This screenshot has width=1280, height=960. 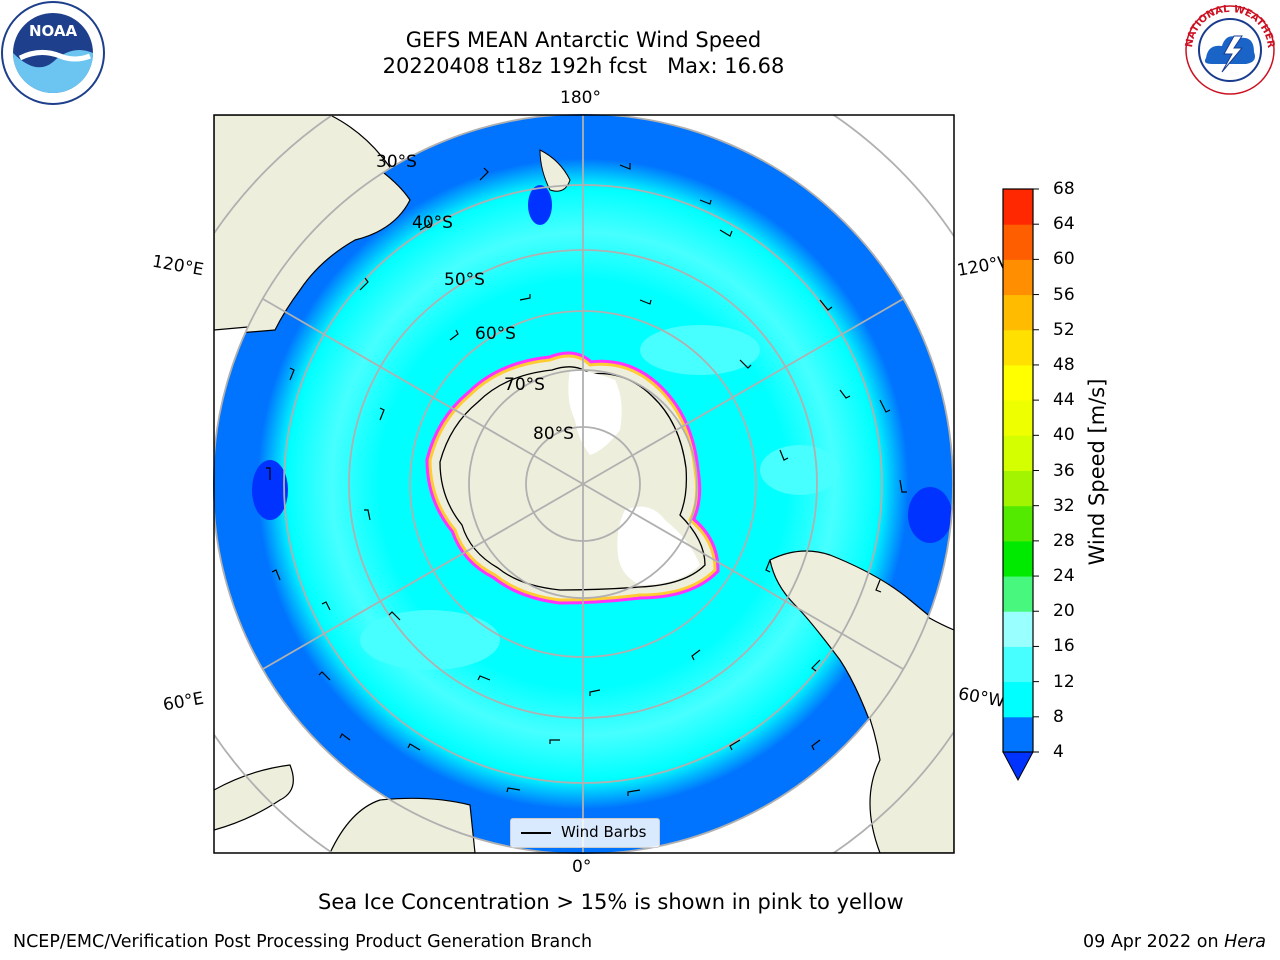 I want to click on colorbar-tick-label: 28, so click(x=1064, y=540).